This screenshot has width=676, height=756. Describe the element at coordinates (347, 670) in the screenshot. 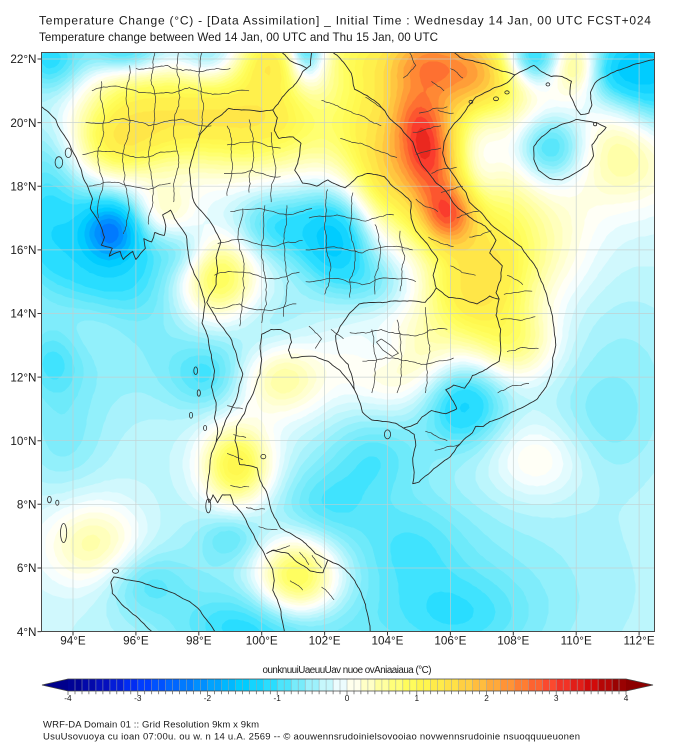

I see `svg-text:ounknuuiUaeuuUav nuoe ovAniaai: ounknuuiUaeuuUav nuoe ovAniaaiaua (°C)` at that location.